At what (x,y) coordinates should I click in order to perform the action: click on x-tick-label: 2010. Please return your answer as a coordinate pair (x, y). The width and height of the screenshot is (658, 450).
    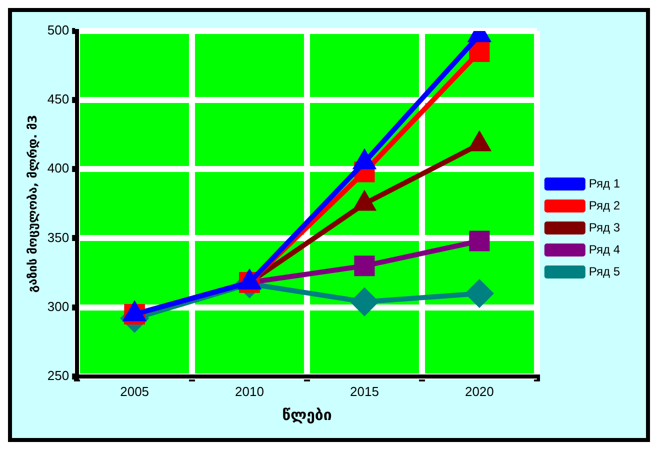
    Looking at the image, I should click on (249, 391).